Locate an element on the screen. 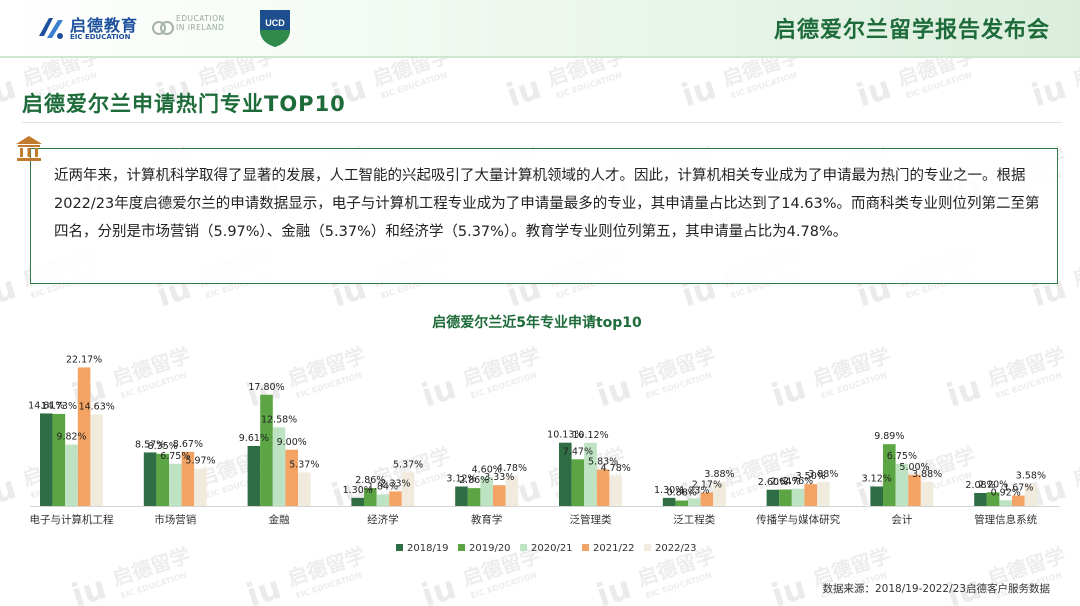 The height and width of the screenshot is (606, 1080). data-label: 1.84% is located at coordinates (383, 487).